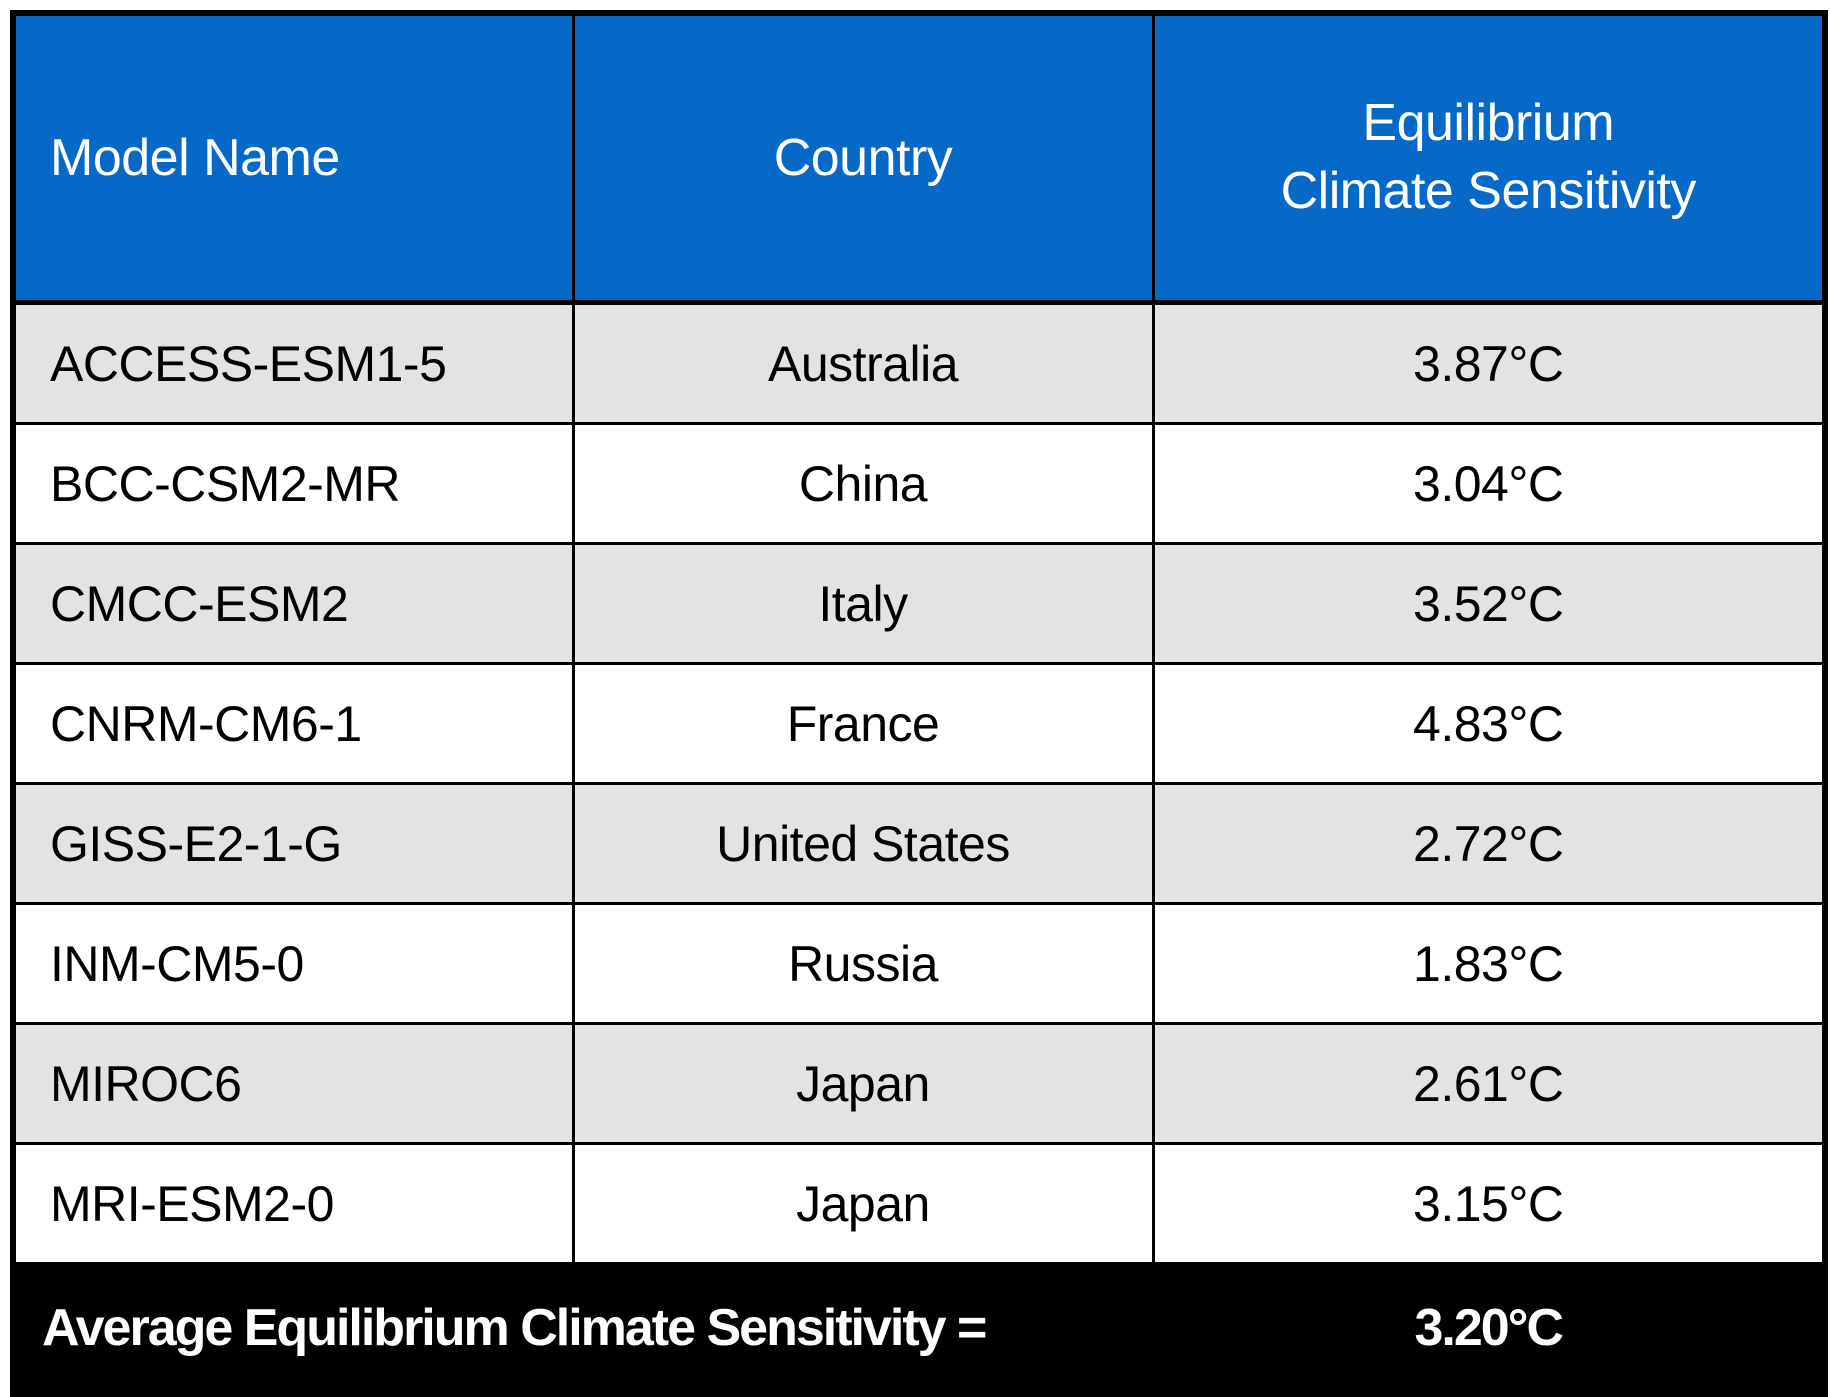 The height and width of the screenshot is (1397, 1830). What do you see at coordinates (293, 363) in the screenshot?
I see `cell-model: ACCESS-ESM1-5` at bounding box center [293, 363].